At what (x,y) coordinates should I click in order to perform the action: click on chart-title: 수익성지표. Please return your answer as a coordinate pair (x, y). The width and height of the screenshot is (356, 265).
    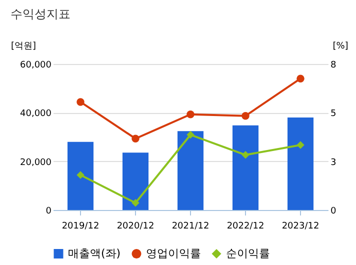
    Looking at the image, I should click on (40, 14).